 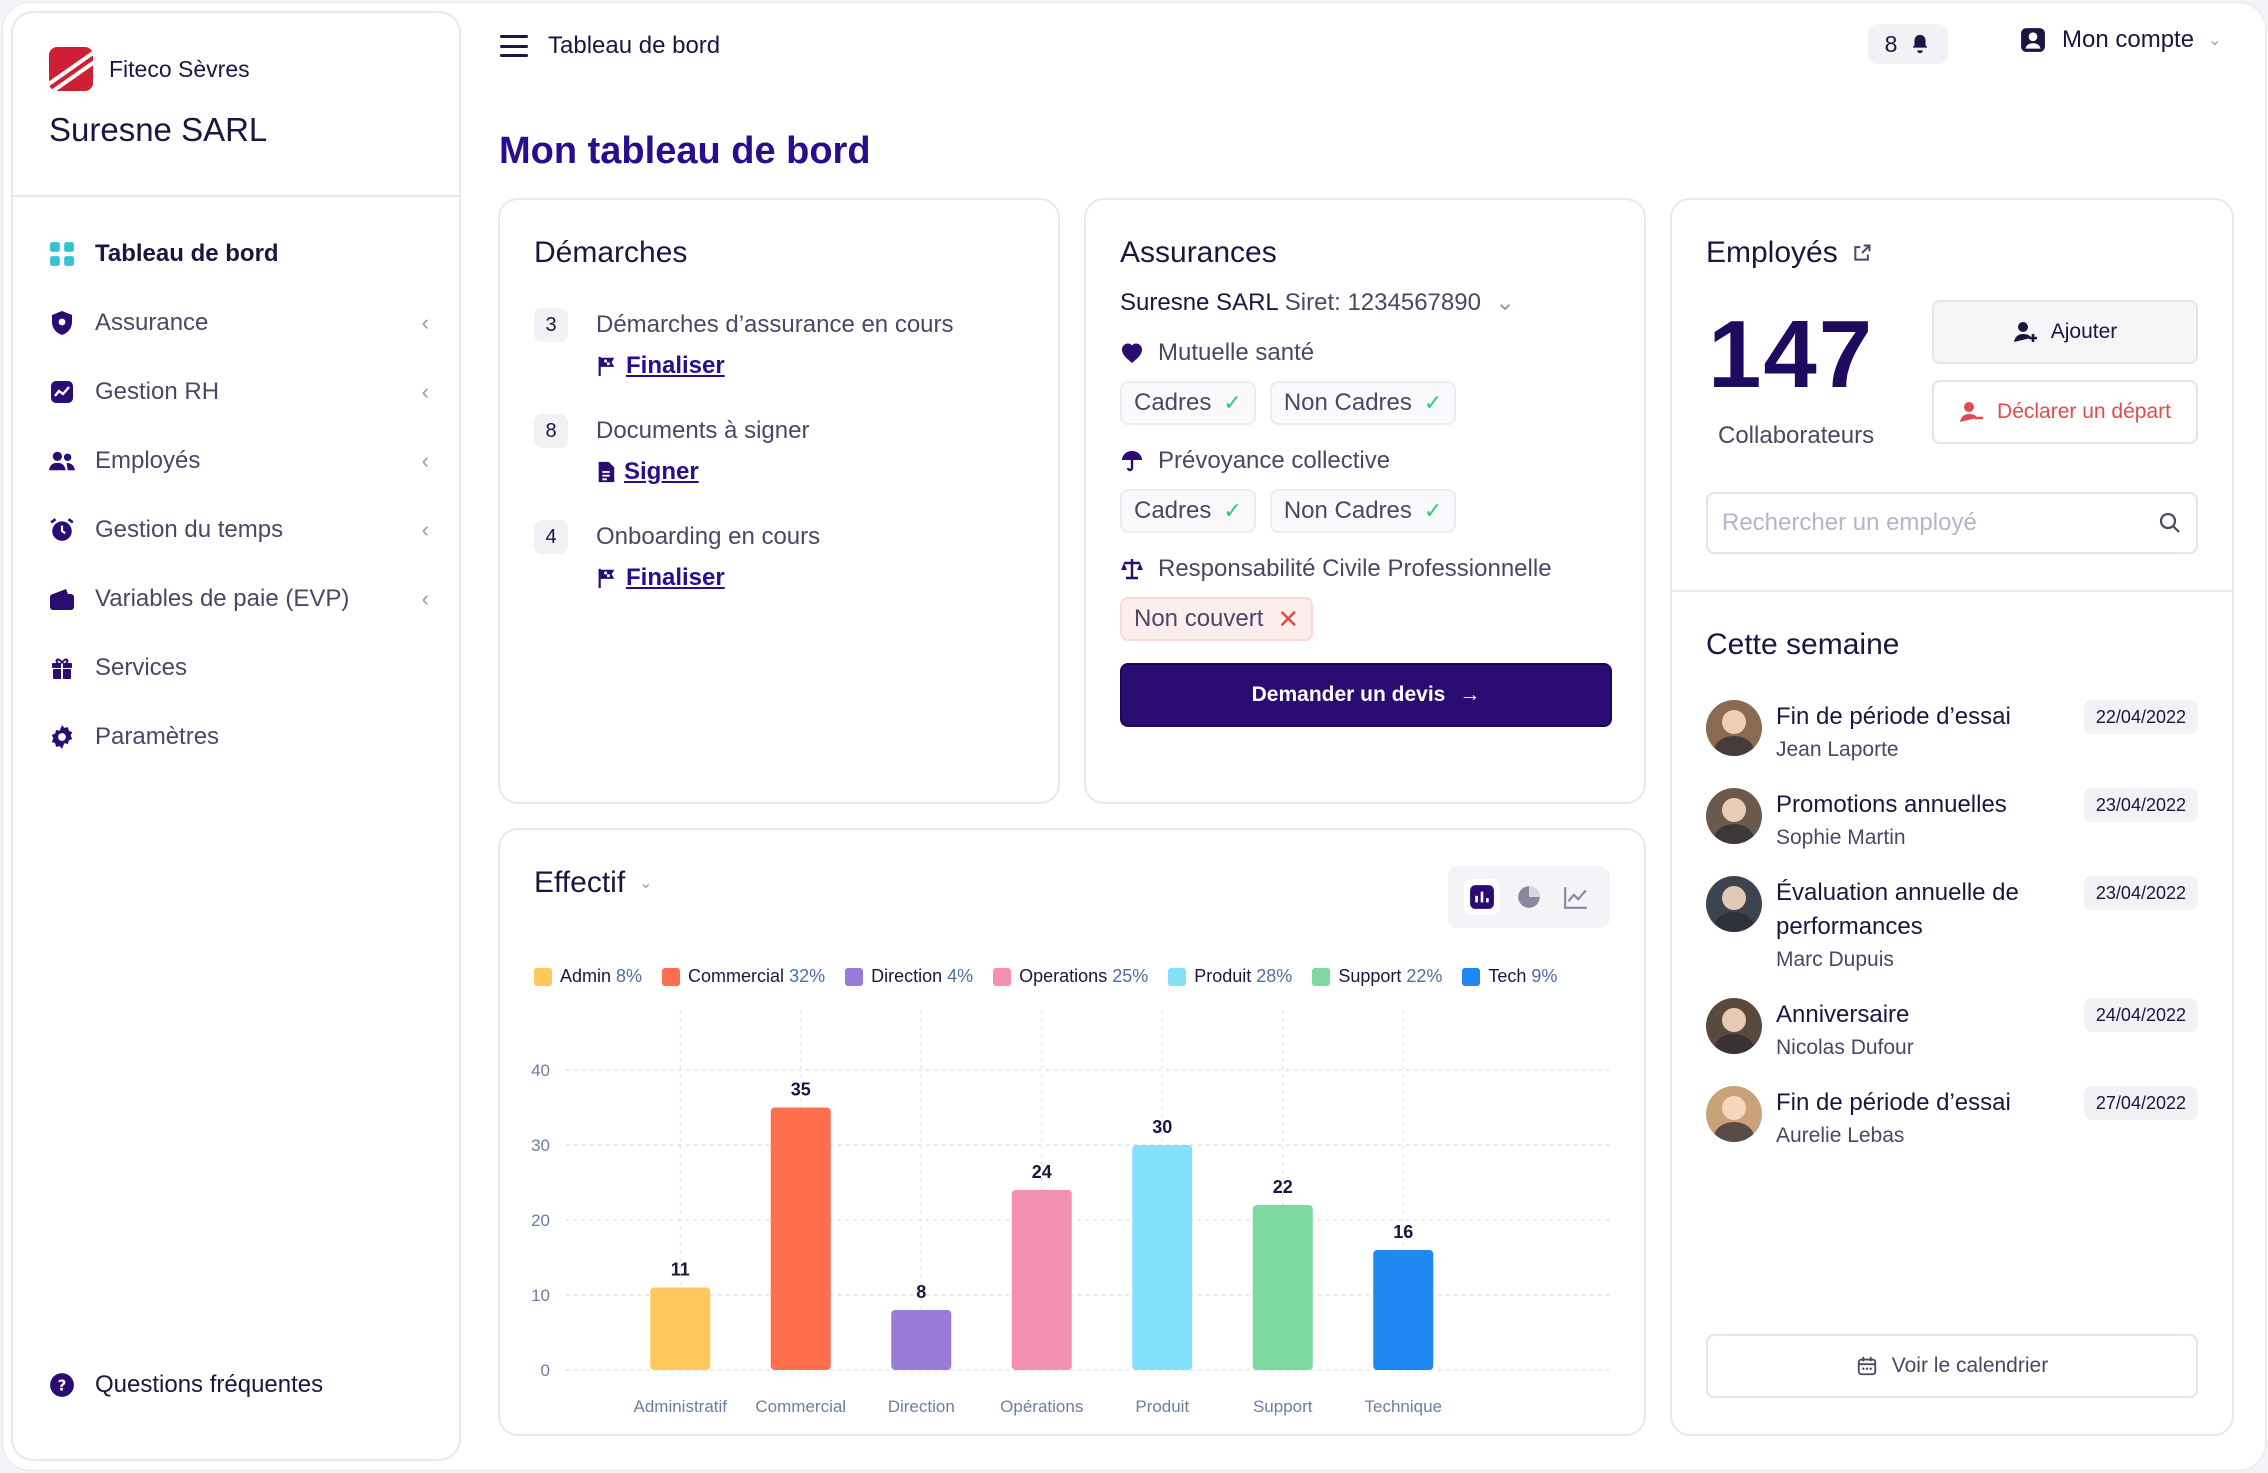 What do you see at coordinates (1893, 1102) in the screenshot?
I see `event-title: Fin de période d’essai` at bounding box center [1893, 1102].